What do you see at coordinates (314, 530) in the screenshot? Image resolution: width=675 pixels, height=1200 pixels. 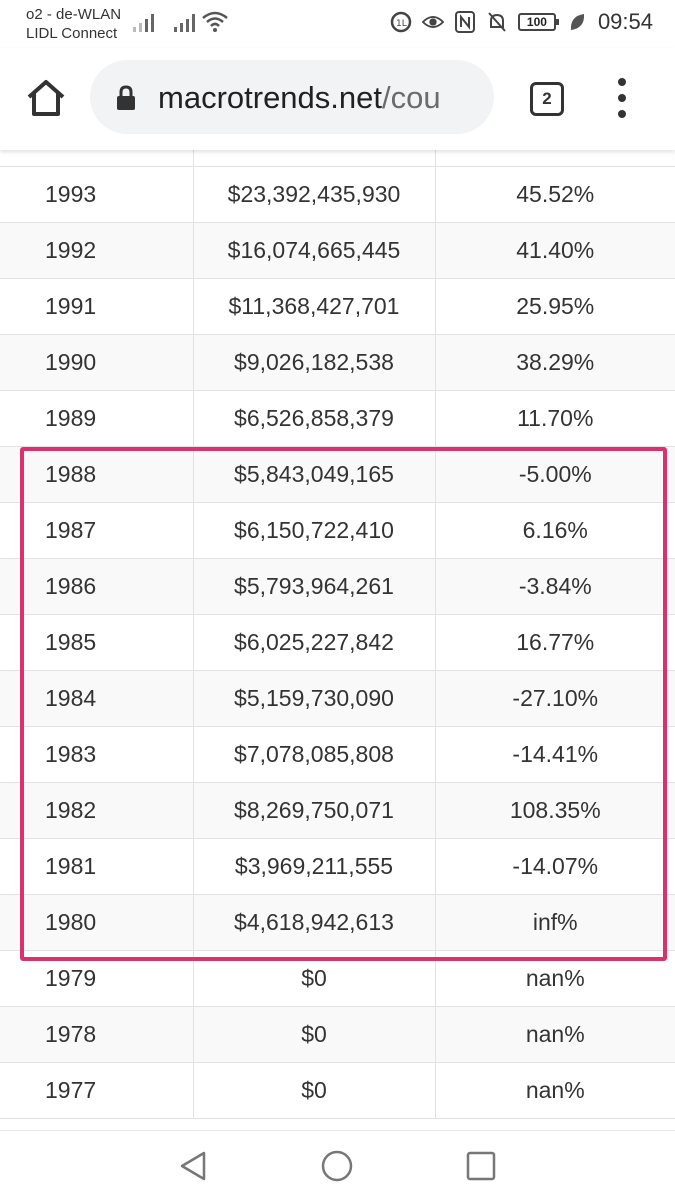 I see `gdp-cell: $6,150,722,410` at bounding box center [314, 530].